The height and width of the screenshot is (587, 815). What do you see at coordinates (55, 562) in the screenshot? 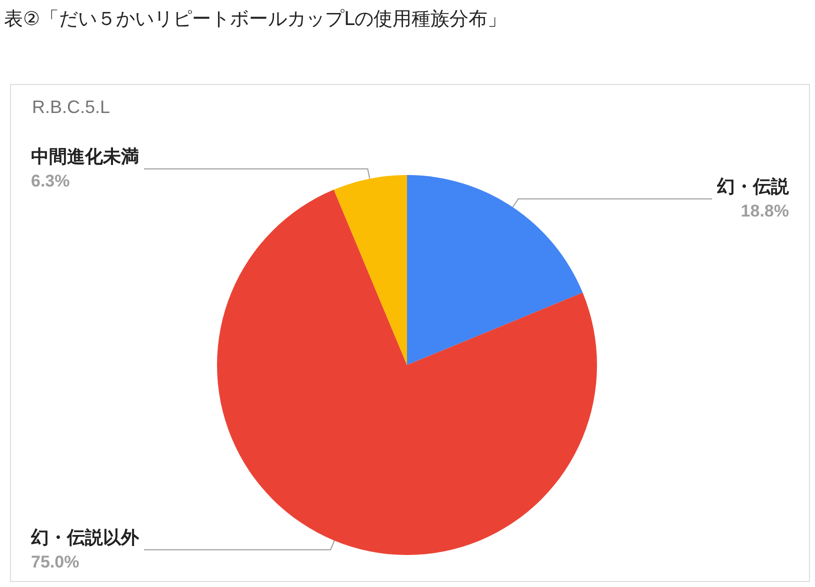
I see `data-label: 75.0%` at bounding box center [55, 562].